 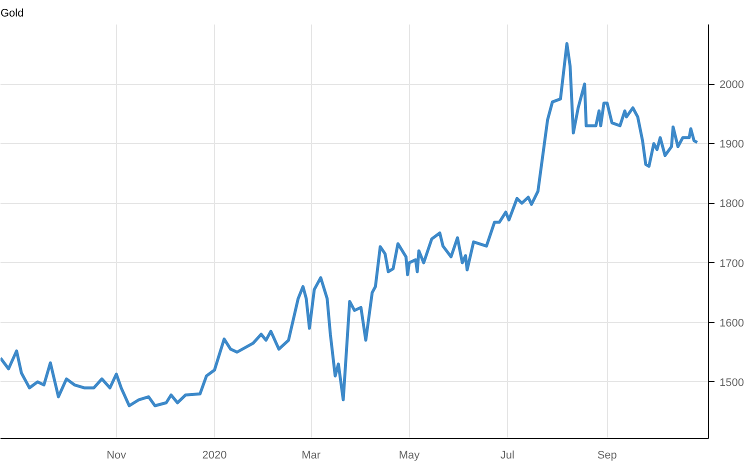 I want to click on y-tick-label: 1800, so click(x=732, y=204).